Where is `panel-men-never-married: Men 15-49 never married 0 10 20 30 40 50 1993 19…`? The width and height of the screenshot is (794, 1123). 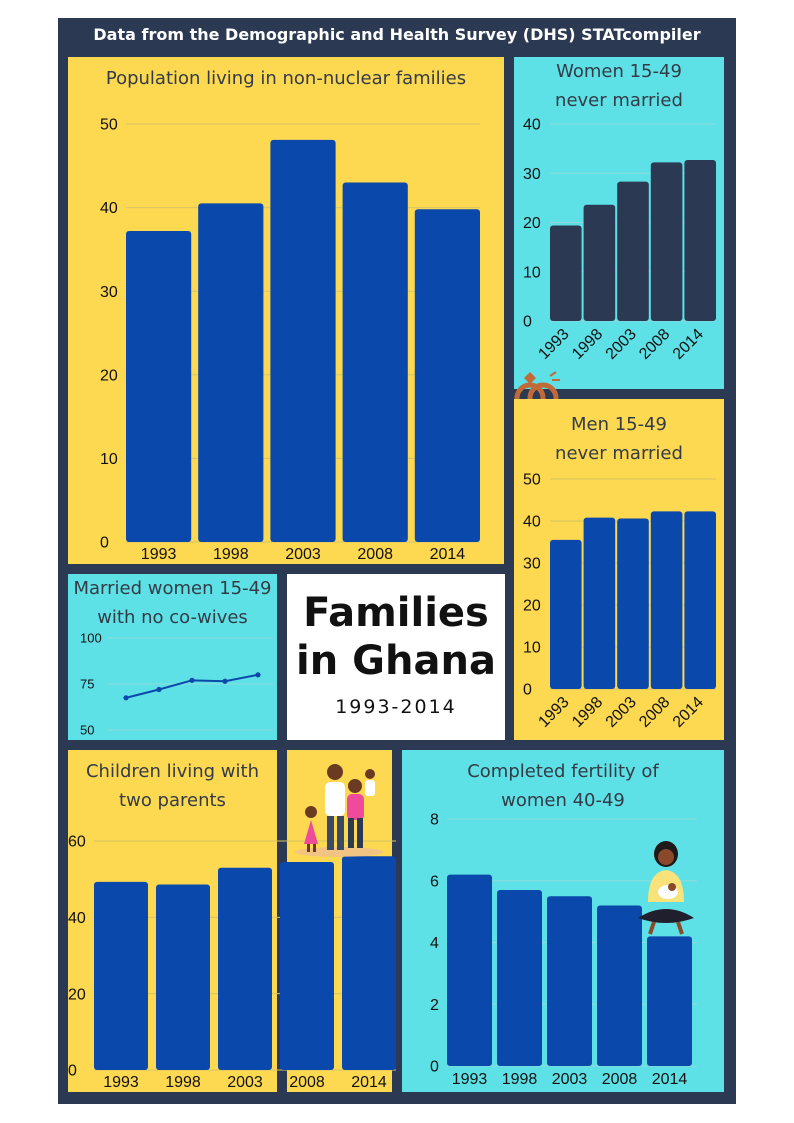 panel-men-never-married: Men 15-49 never married 0 10 20 30 40 50 1993 19… is located at coordinates (619, 569).